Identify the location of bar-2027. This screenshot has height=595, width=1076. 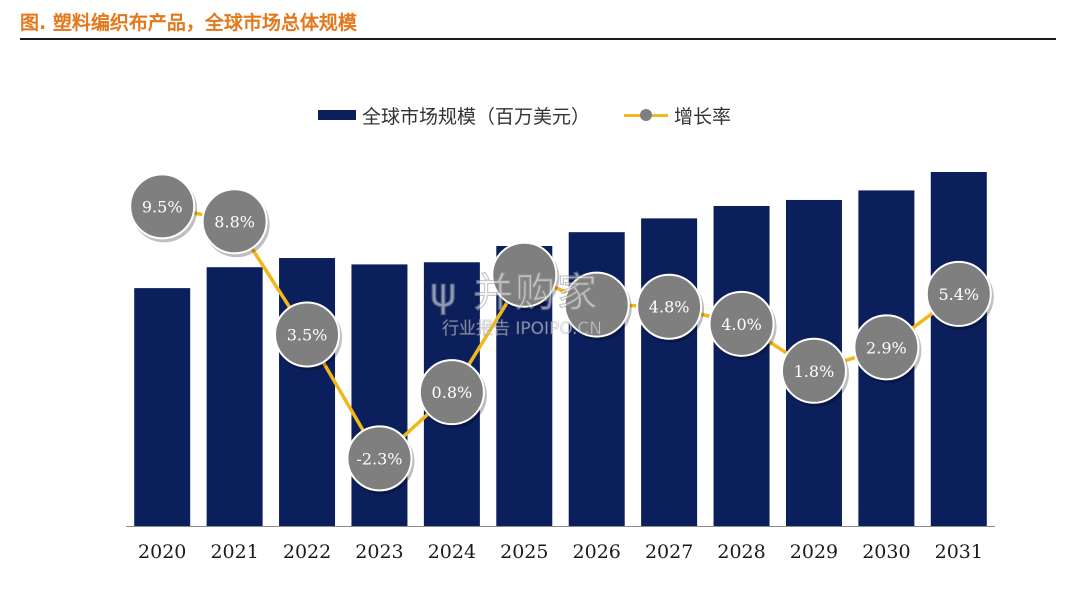
(669, 372).